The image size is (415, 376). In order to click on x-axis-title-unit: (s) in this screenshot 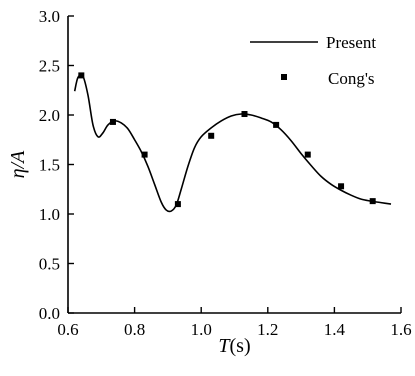, I will do `click(240, 346)`.